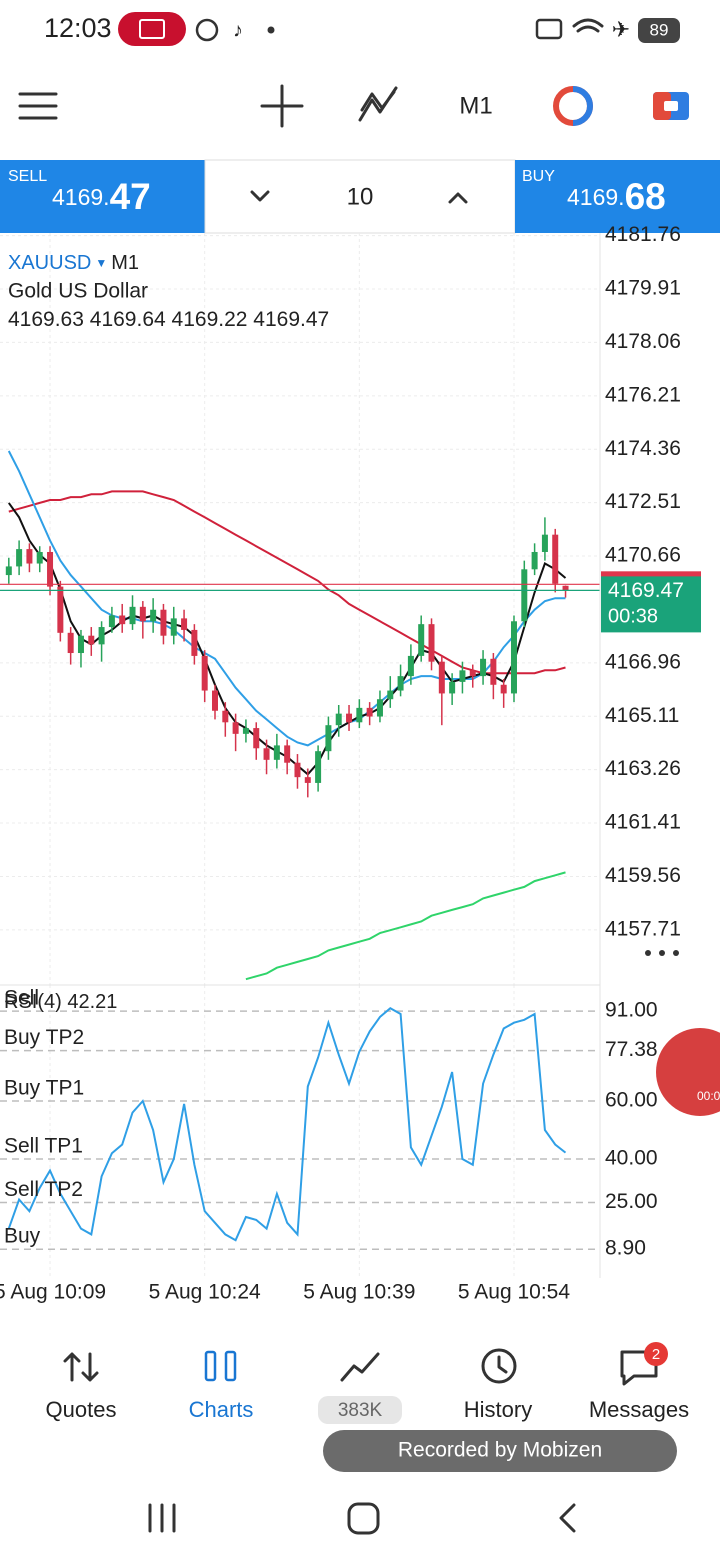 This screenshot has width=720, height=1560. I want to click on sell-bg, so click(102, 196).